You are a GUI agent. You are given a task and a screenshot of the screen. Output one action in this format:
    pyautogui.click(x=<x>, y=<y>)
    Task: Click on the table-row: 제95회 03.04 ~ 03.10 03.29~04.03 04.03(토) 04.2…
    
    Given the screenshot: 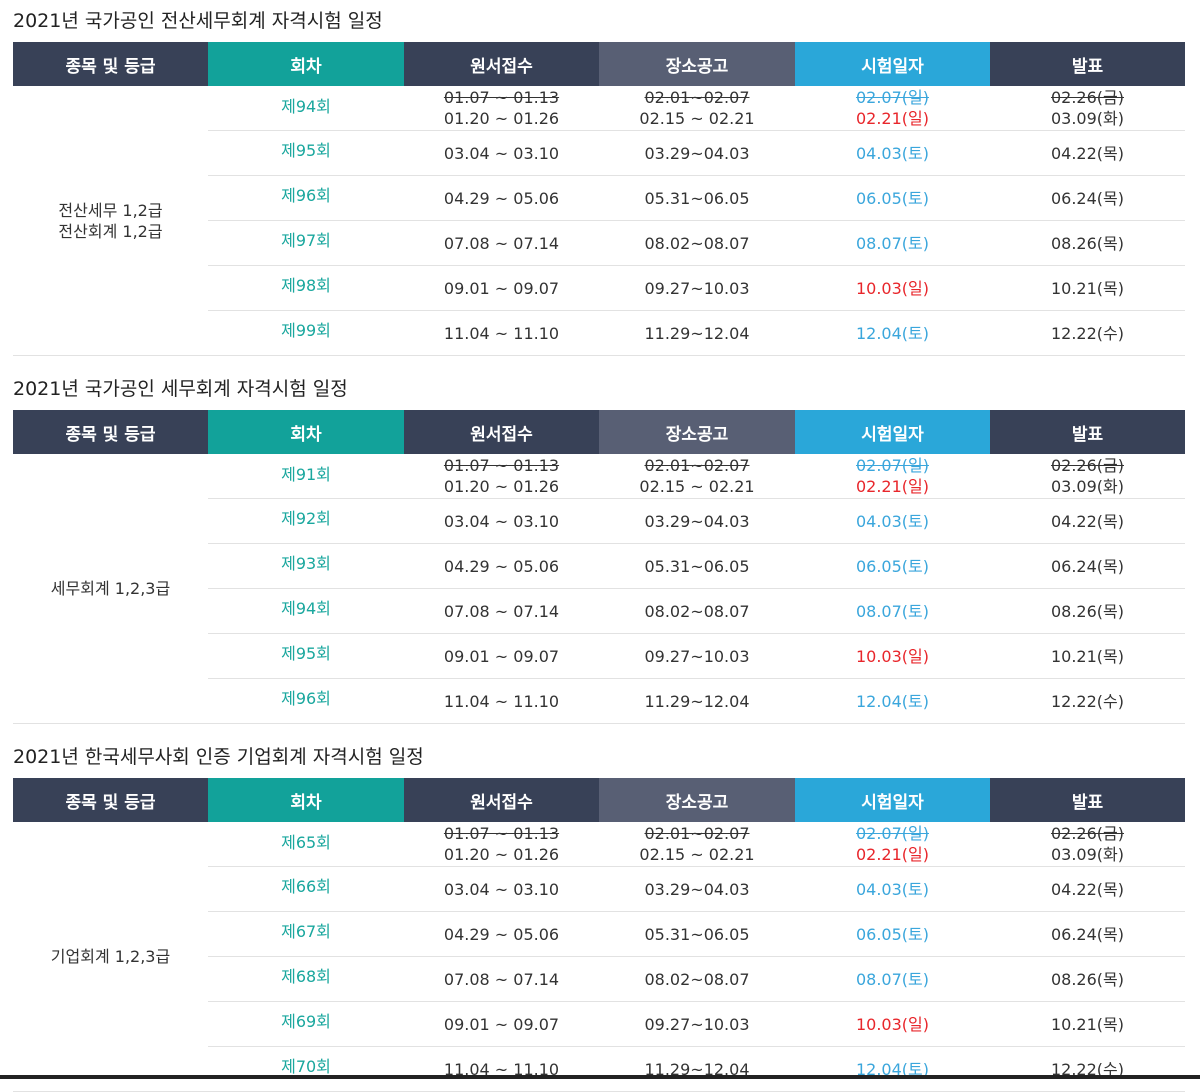 What is the action you would take?
    pyautogui.click(x=696, y=153)
    